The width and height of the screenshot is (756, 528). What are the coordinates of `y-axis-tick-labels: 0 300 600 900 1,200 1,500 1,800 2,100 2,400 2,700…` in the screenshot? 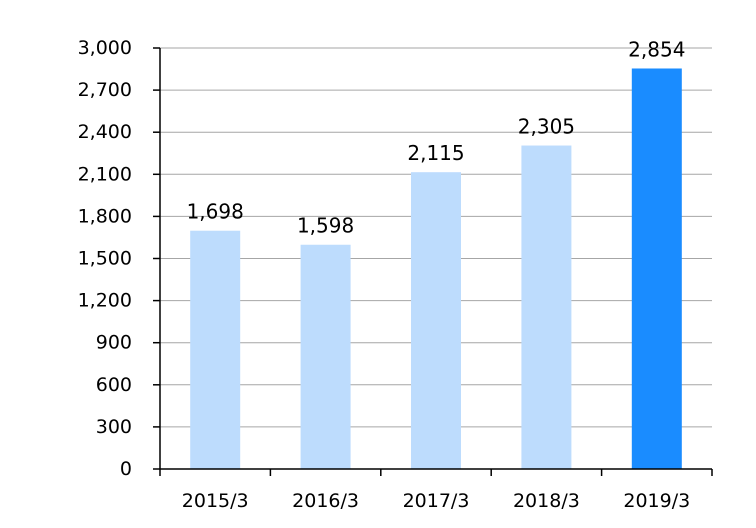 It's located at (105, 258).